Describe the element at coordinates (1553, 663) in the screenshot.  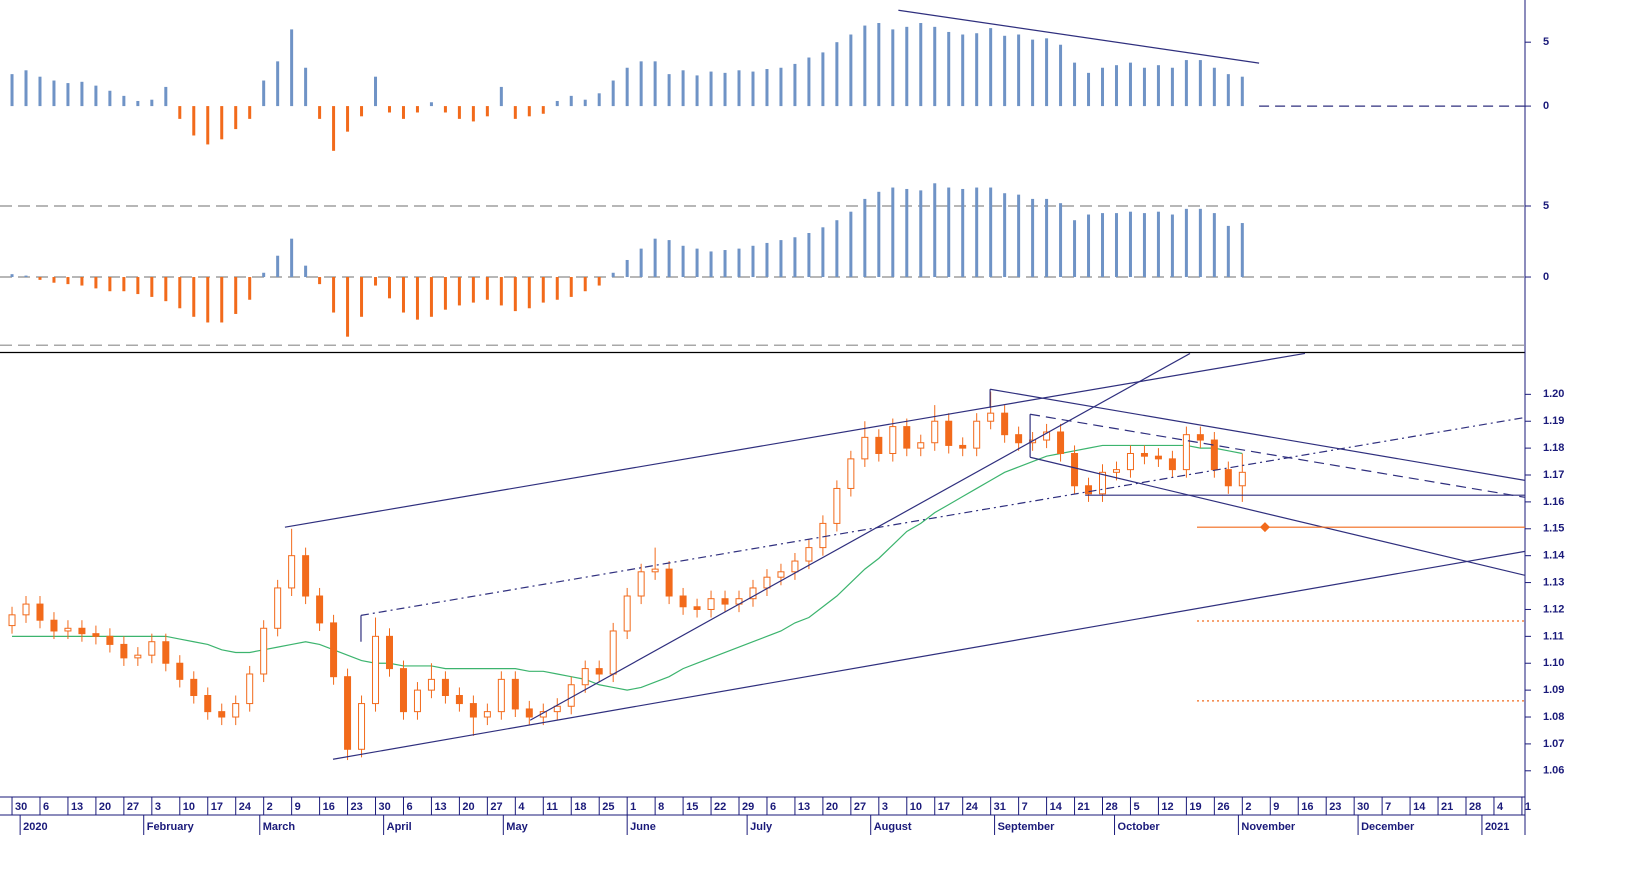
I see `y-tick-label: 1.10` at that location.